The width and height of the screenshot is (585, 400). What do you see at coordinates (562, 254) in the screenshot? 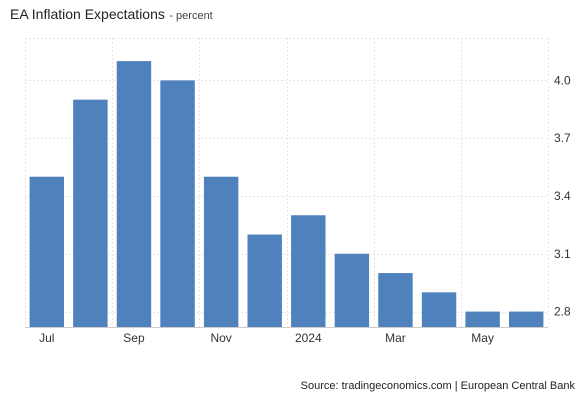
I see `y-tick-label: 3.1` at bounding box center [562, 254].